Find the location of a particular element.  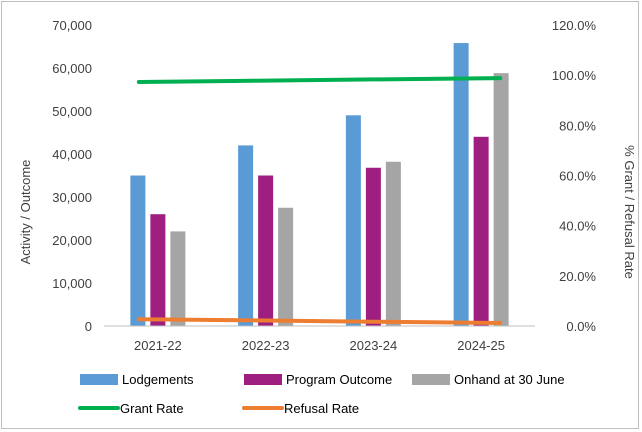

x-tick-labels: 2021-22 2022-23 2023-24 2024-25 is located at coordinates (319, 345).